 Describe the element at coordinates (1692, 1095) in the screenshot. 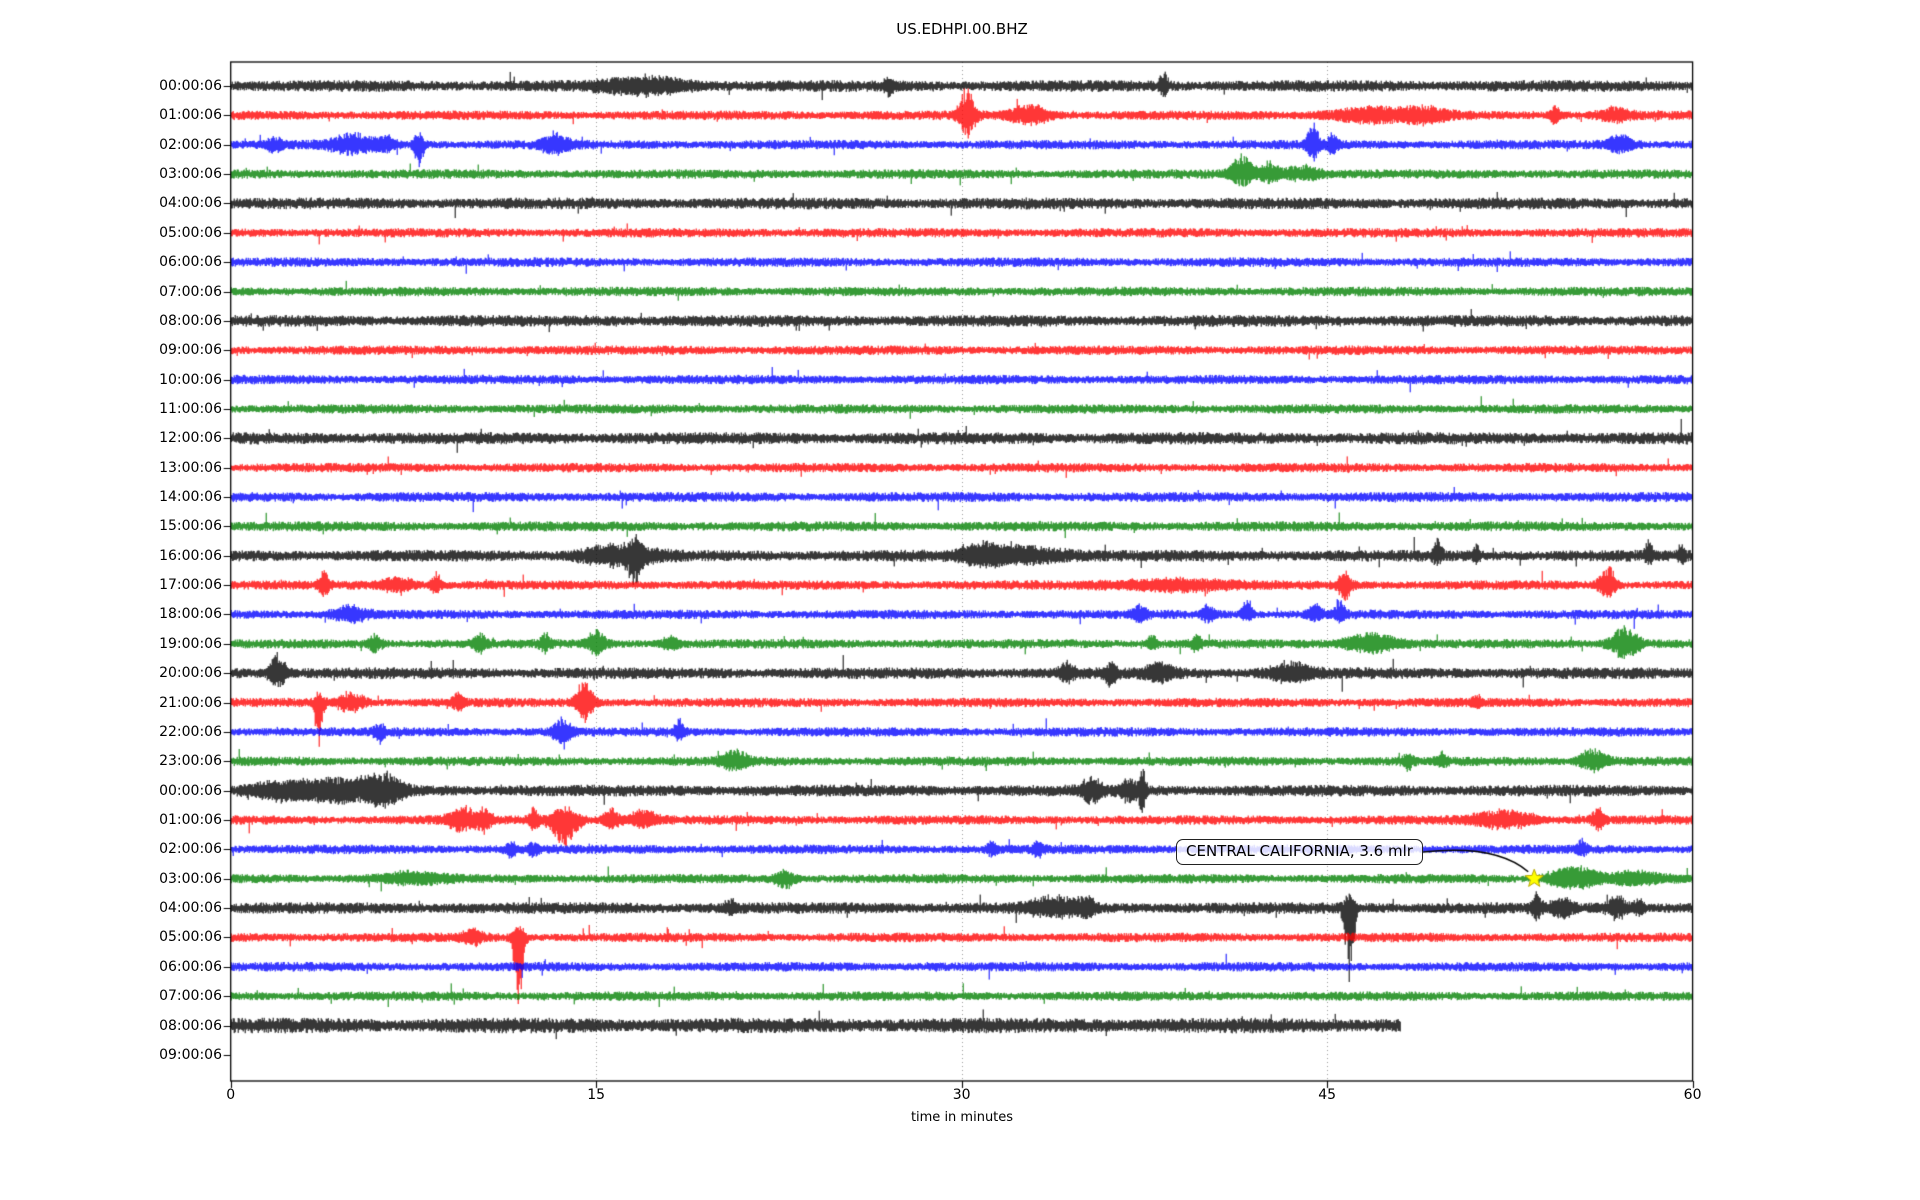

I see `x-axis-tick-label: 60` at that location.